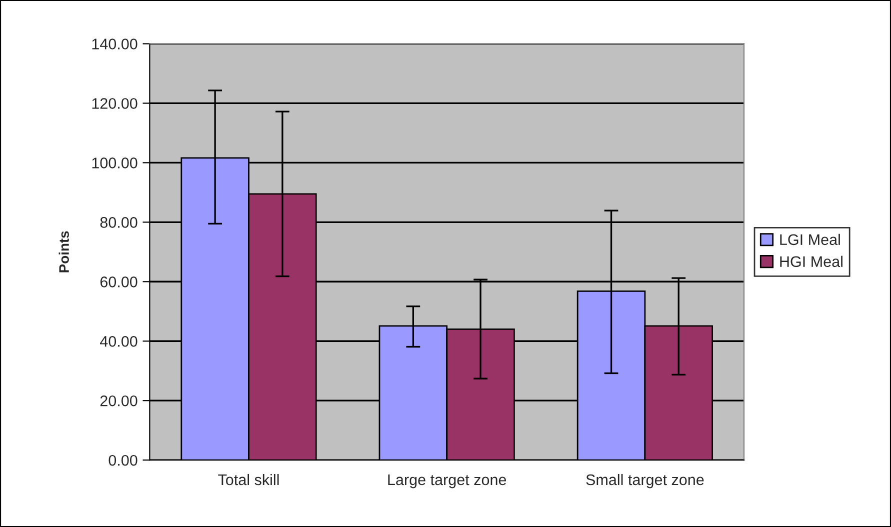 The width and height of the screenshot is (891, 527). Describe the element at coordinates (63, 251) in the screenshot. I see `y-axis-title: Points` at that location.